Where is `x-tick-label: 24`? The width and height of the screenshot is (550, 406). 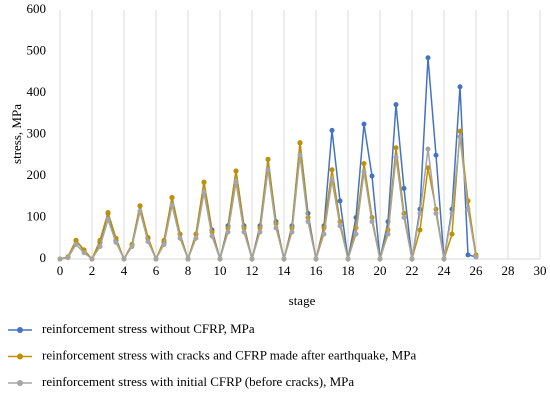
x-tick-label: 24 is located at coordinates (445, 270).